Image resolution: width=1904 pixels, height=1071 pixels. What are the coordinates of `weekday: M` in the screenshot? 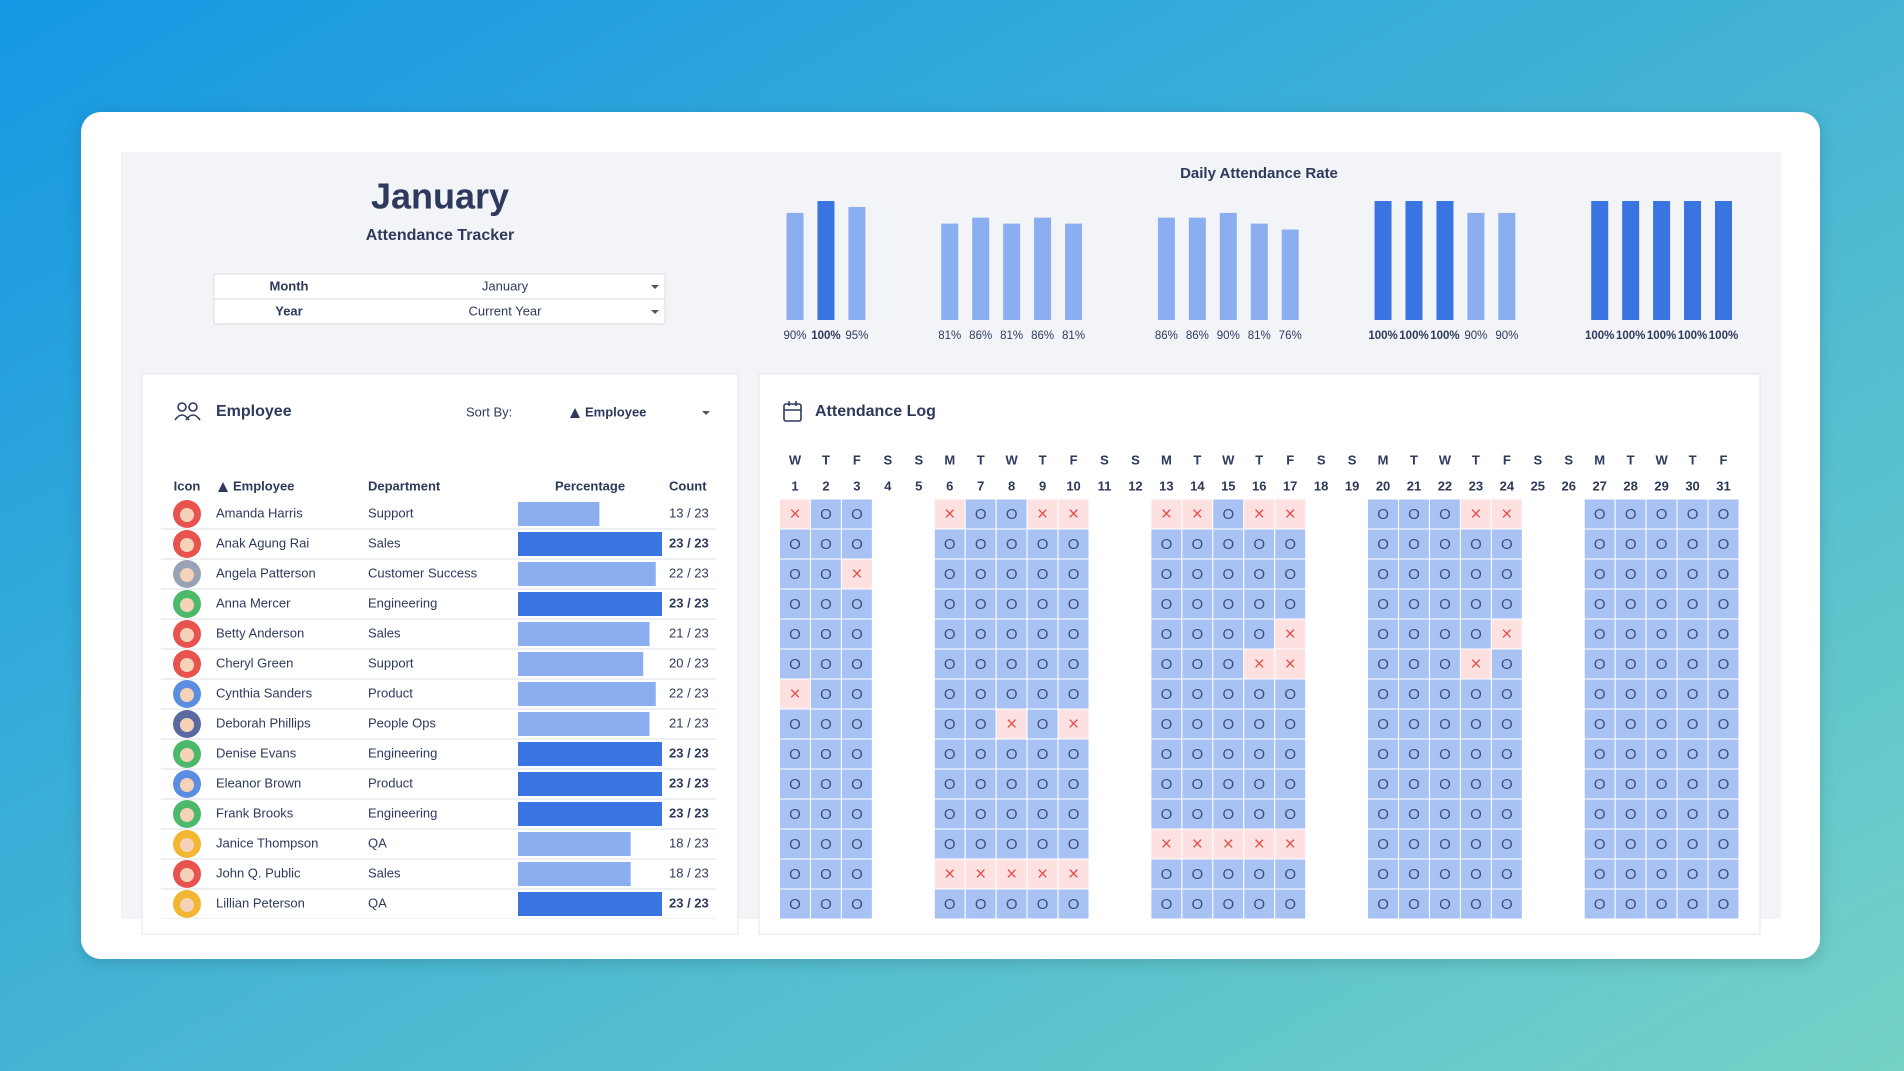 It's located at (1383, 459).